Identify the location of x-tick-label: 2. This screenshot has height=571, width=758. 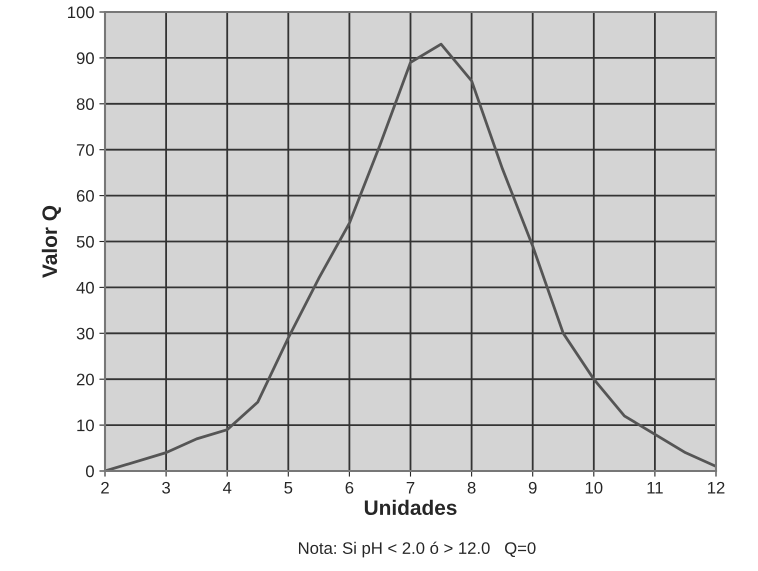
(105, 488).